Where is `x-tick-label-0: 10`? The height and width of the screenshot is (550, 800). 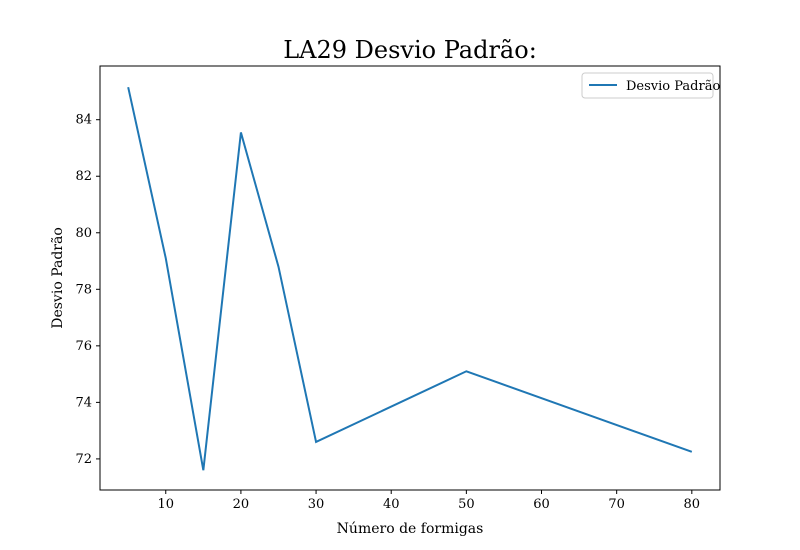 x-tick-label-0: 10 is located at coordinates (165, 504).